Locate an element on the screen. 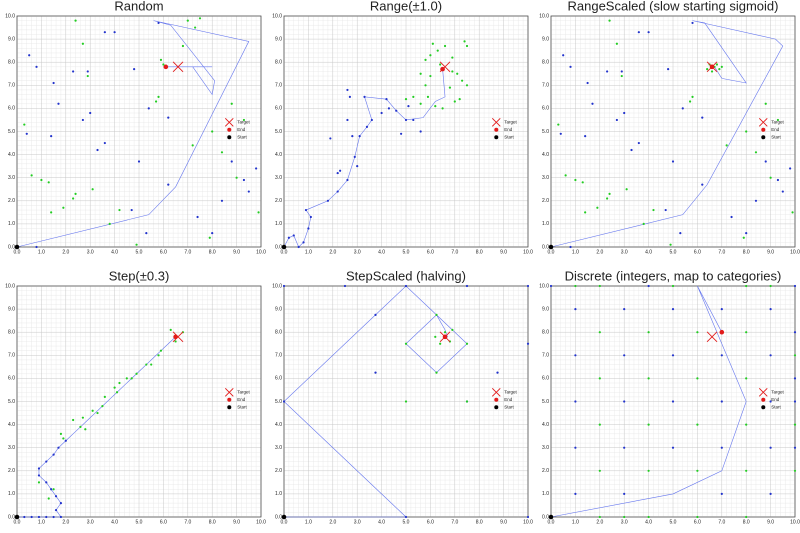 The height and width of the screenshot is (533, 800). y-tick-label: 8.0 is located at coordinates (278, 63).